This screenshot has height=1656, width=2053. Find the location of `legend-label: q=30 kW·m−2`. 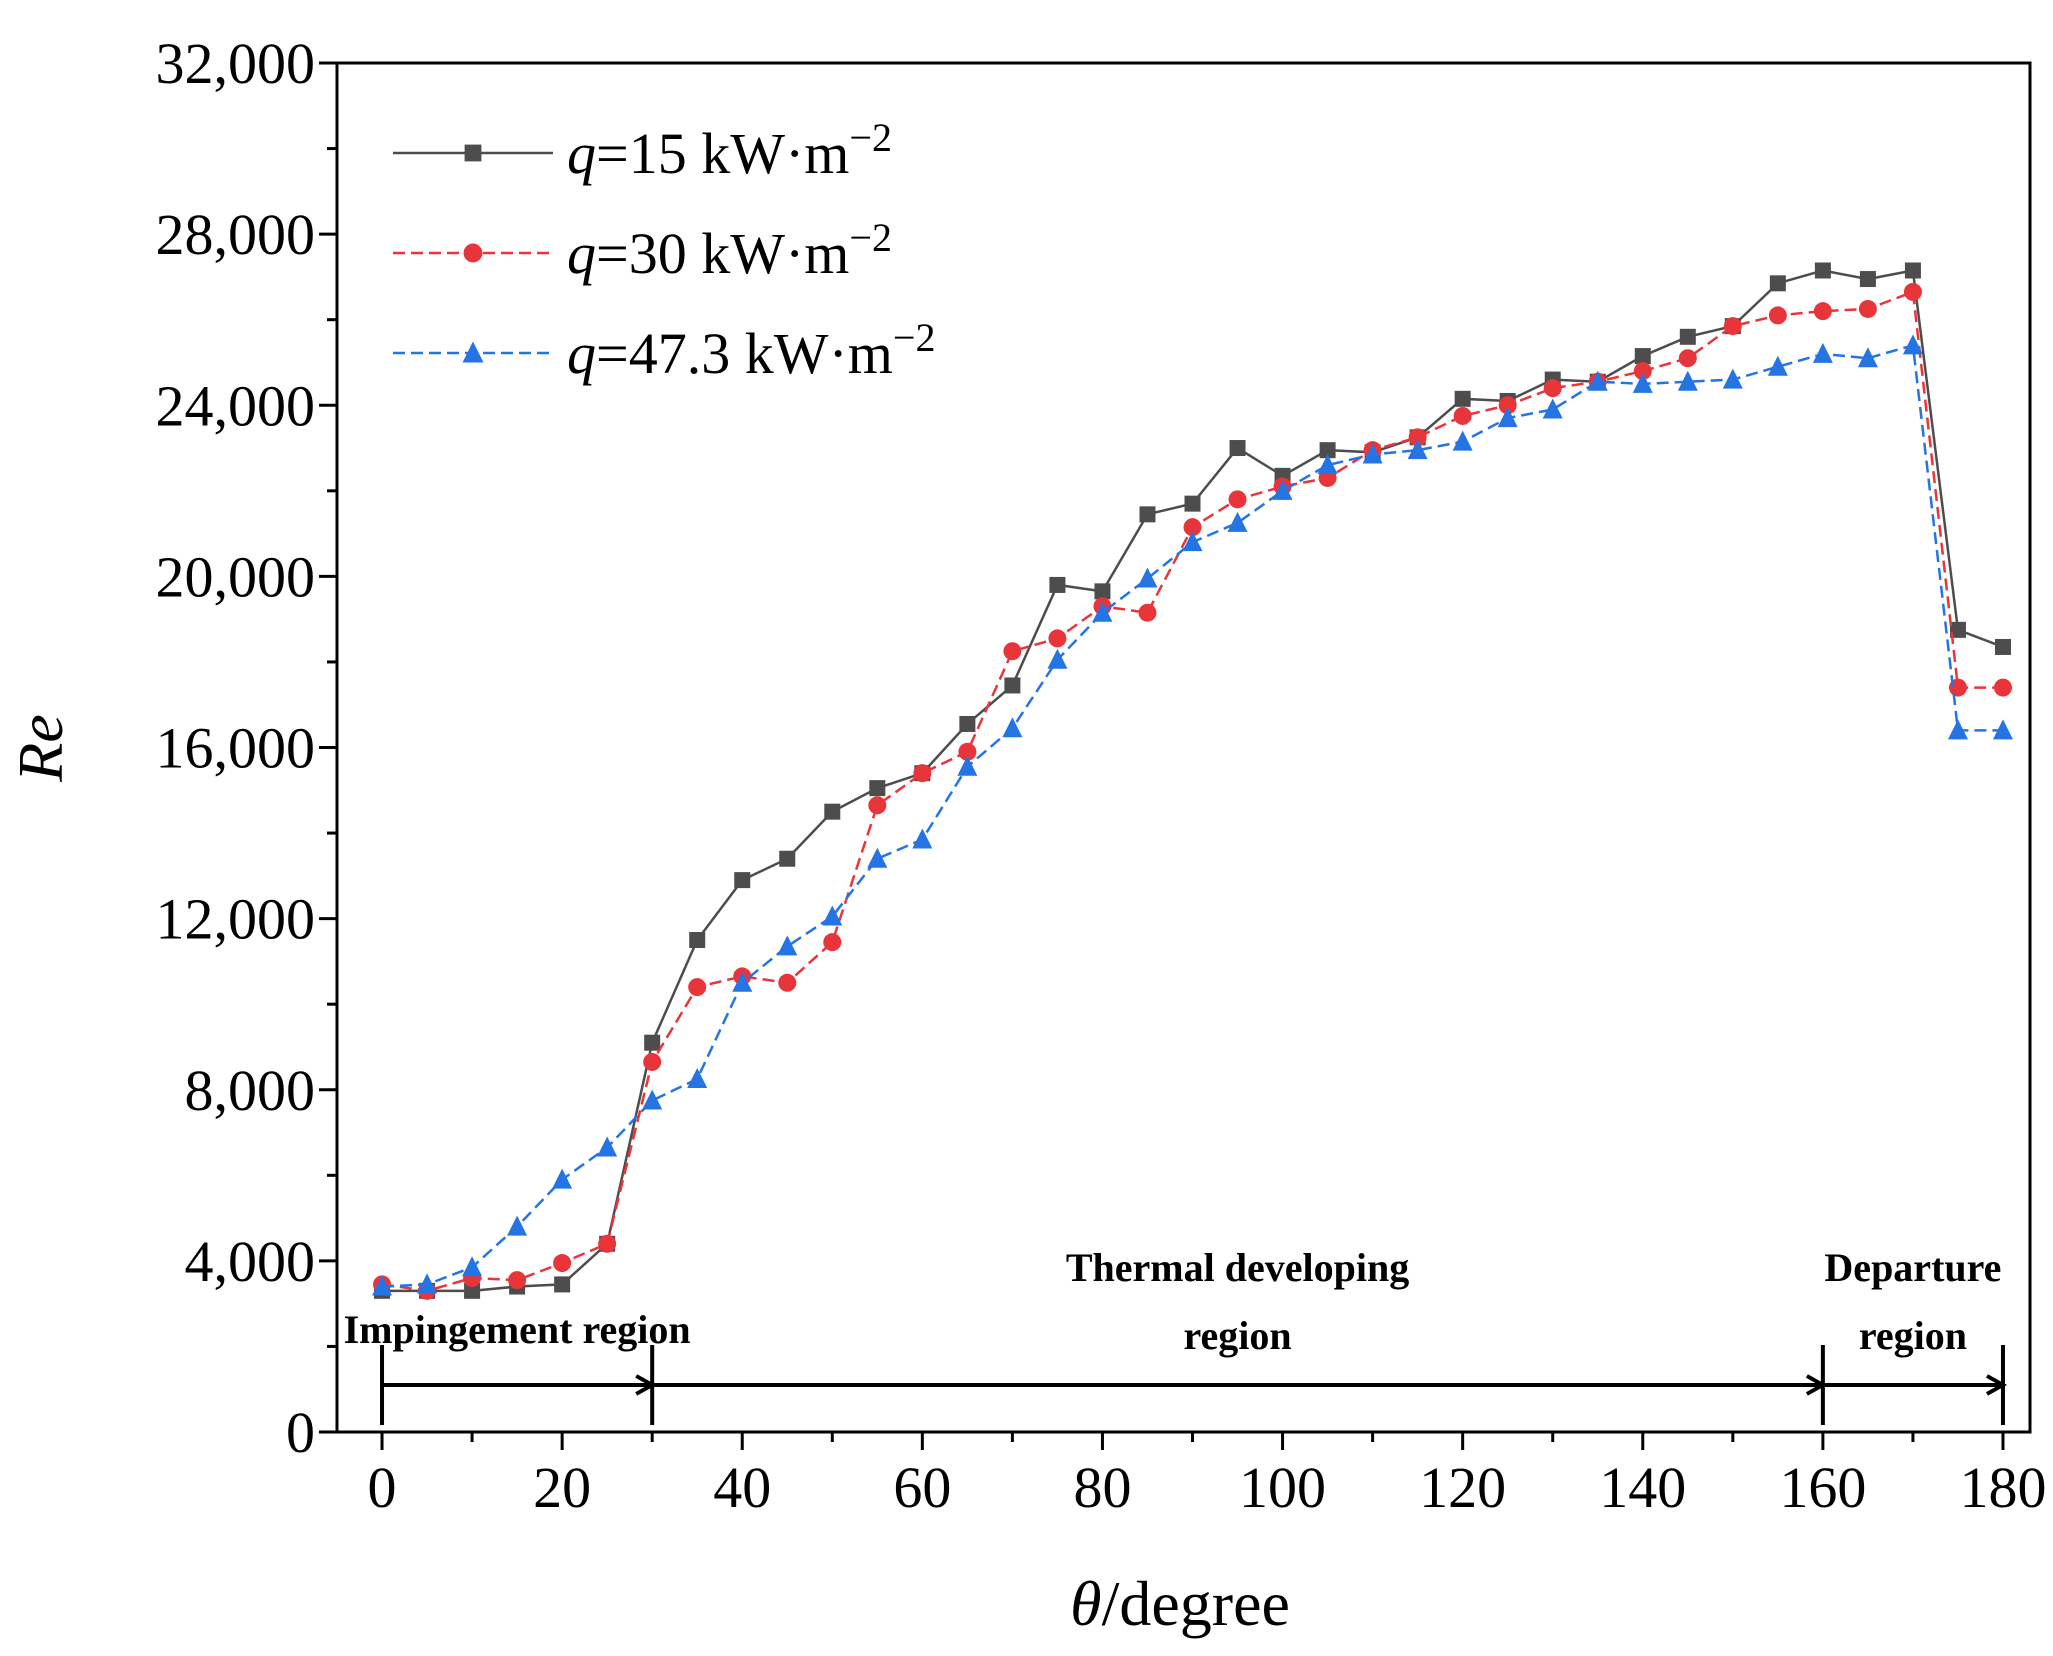

legend-label: q=30 kW·m−2 is located at coordinates (729, 250).